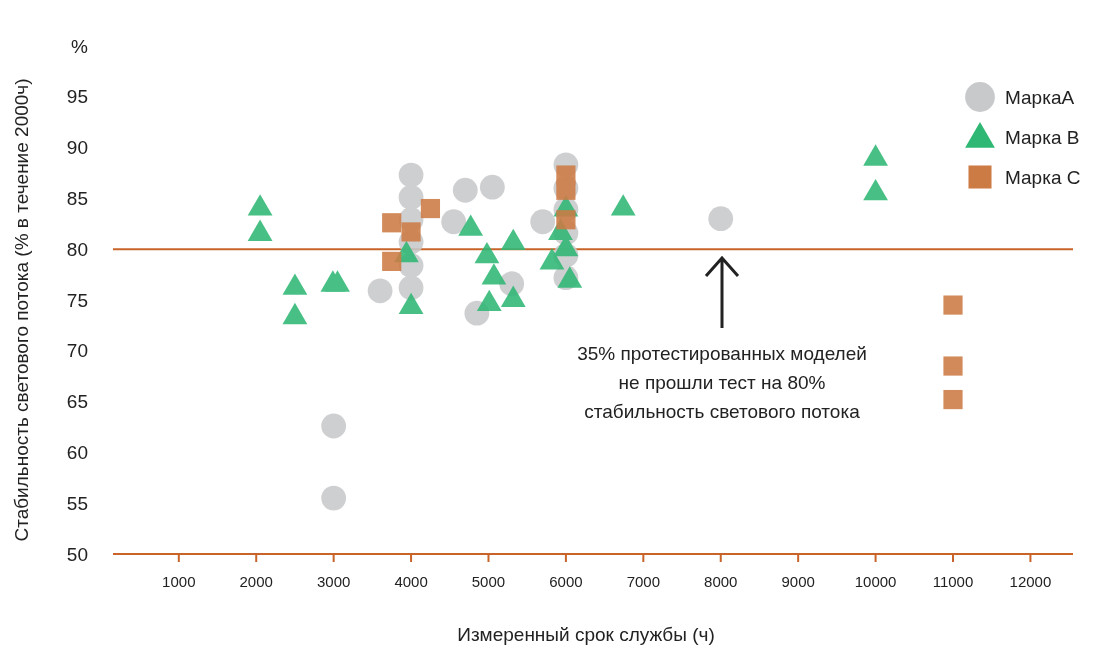 The height and width of the screenshot is (646, 1095). What do you see at coordinates (1040, 97) in the screenshot?
I see `legend-label: МаркаA` at bounding box center [1040, 97].